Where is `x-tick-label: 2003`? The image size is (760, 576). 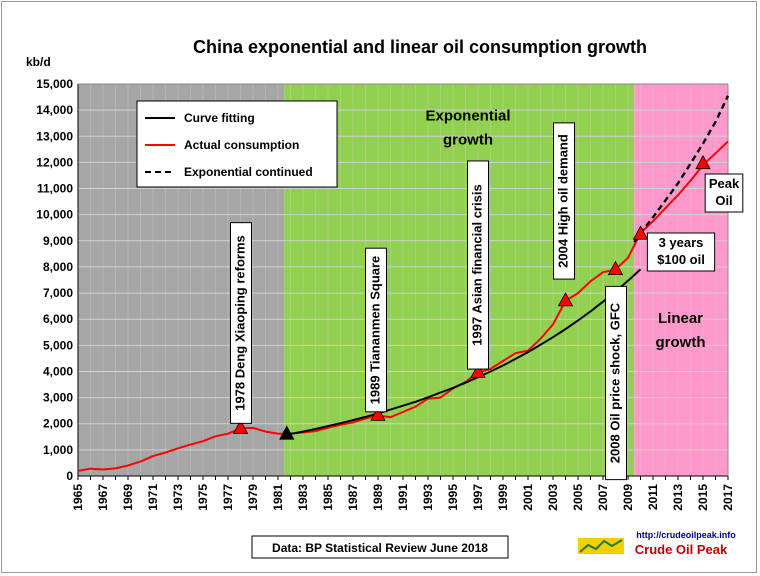
x-tick-label: 2003 is located at coordinates (553, 497).